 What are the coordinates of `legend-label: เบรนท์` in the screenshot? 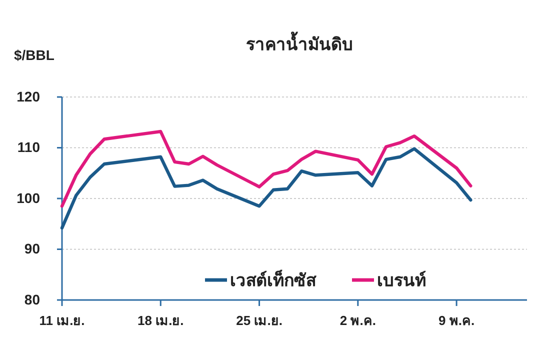 It's located at (401, 280).